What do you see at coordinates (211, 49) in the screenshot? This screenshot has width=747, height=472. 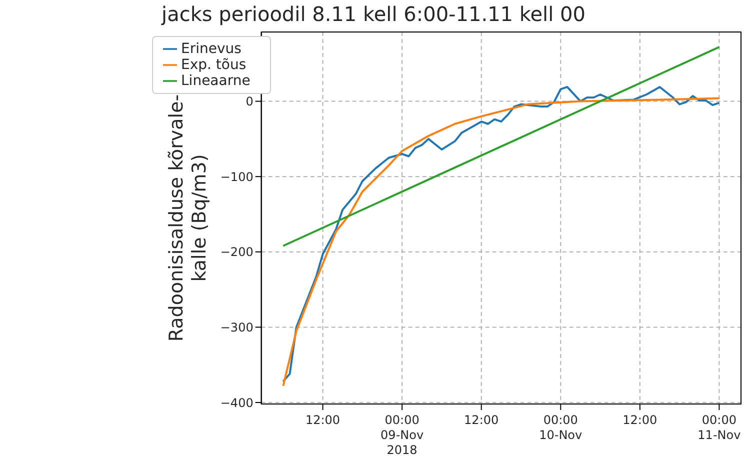 I see `legend-label: Erinevus` at bounding box center [211, 49].